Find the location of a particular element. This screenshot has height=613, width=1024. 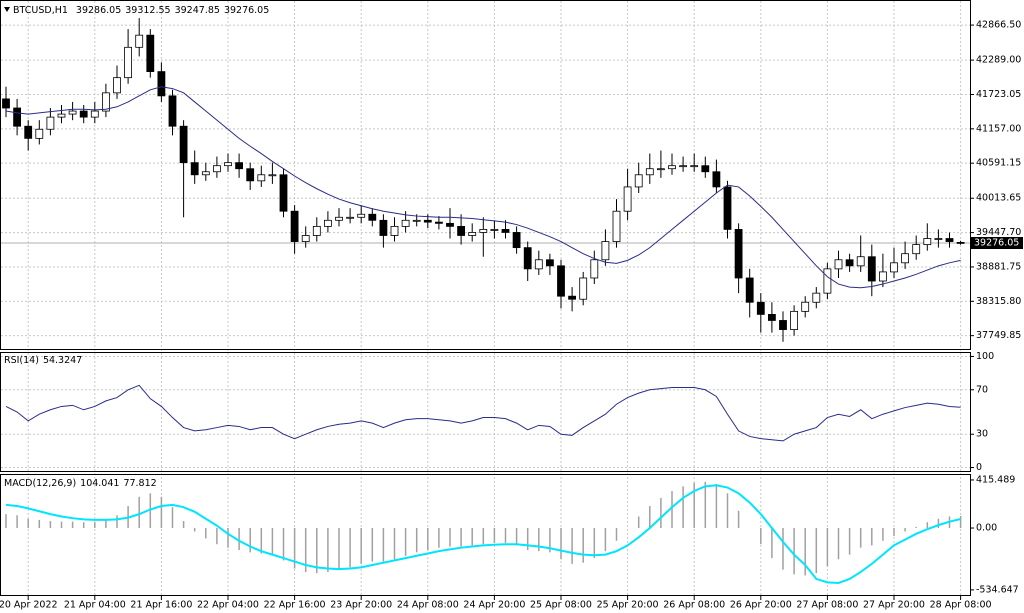

x-tick-label: 23 Apr 20:00 is located at coordinates (361, 605).